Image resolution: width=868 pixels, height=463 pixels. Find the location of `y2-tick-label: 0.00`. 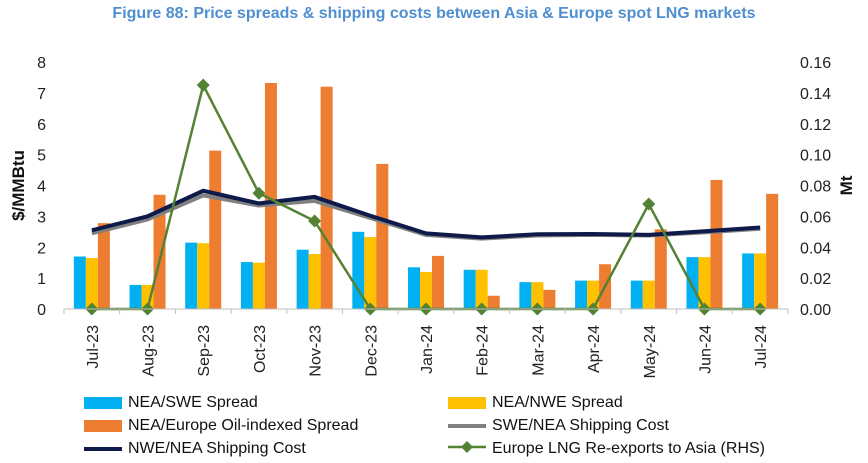

y2-tick-label: 0.00 is located at coordinates (815, 310).